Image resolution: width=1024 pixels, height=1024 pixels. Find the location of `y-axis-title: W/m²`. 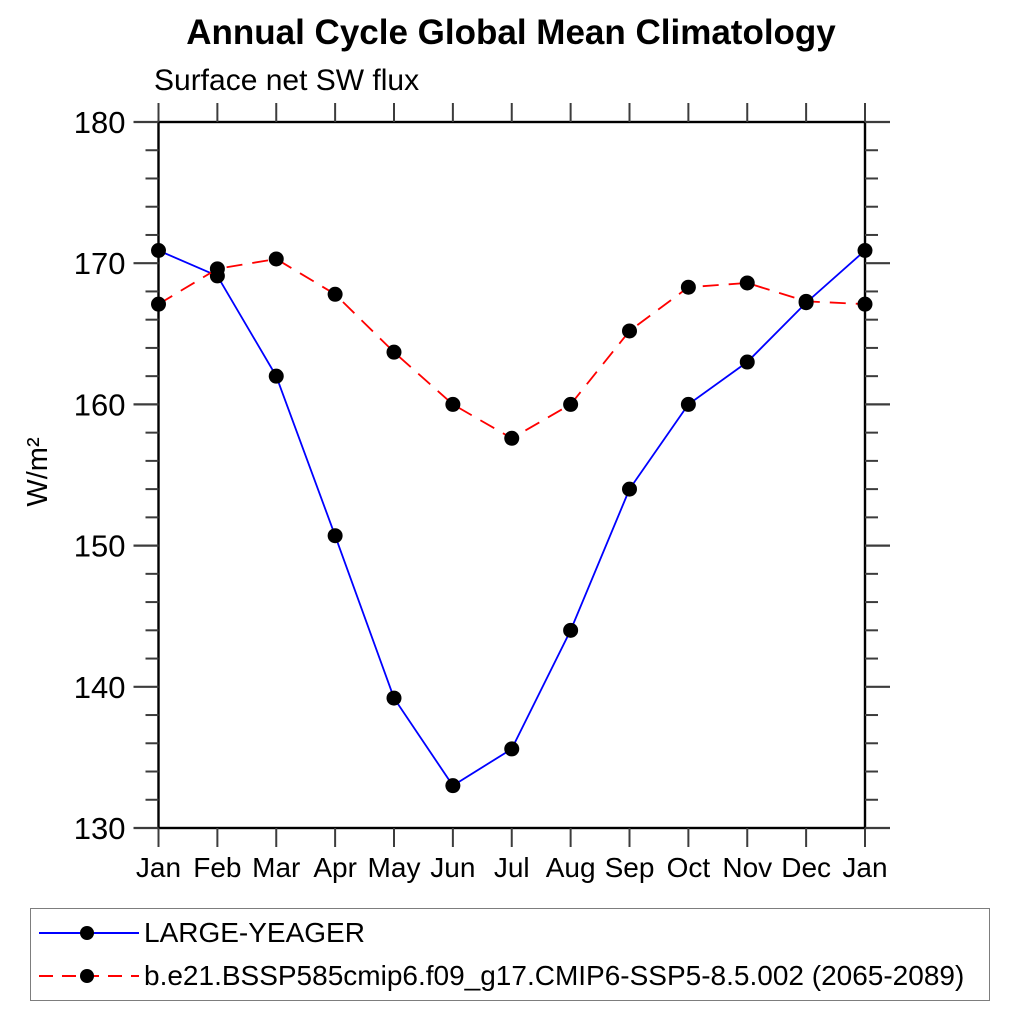

y-axis-title: W/m² is located at coordinates (38, 472).